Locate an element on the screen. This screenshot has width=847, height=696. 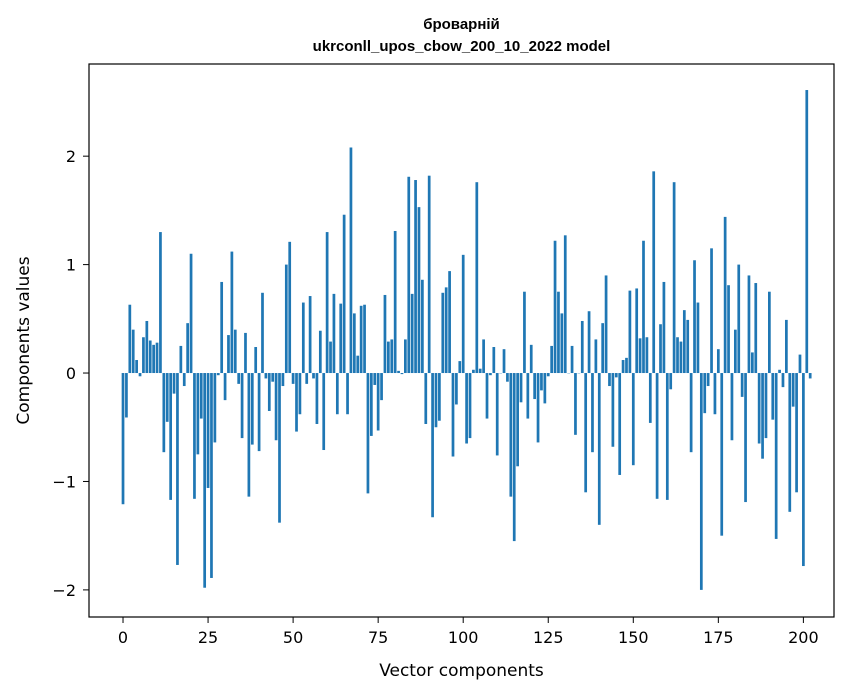
x-tick-label: 100 is located at coordinates (463, 637).